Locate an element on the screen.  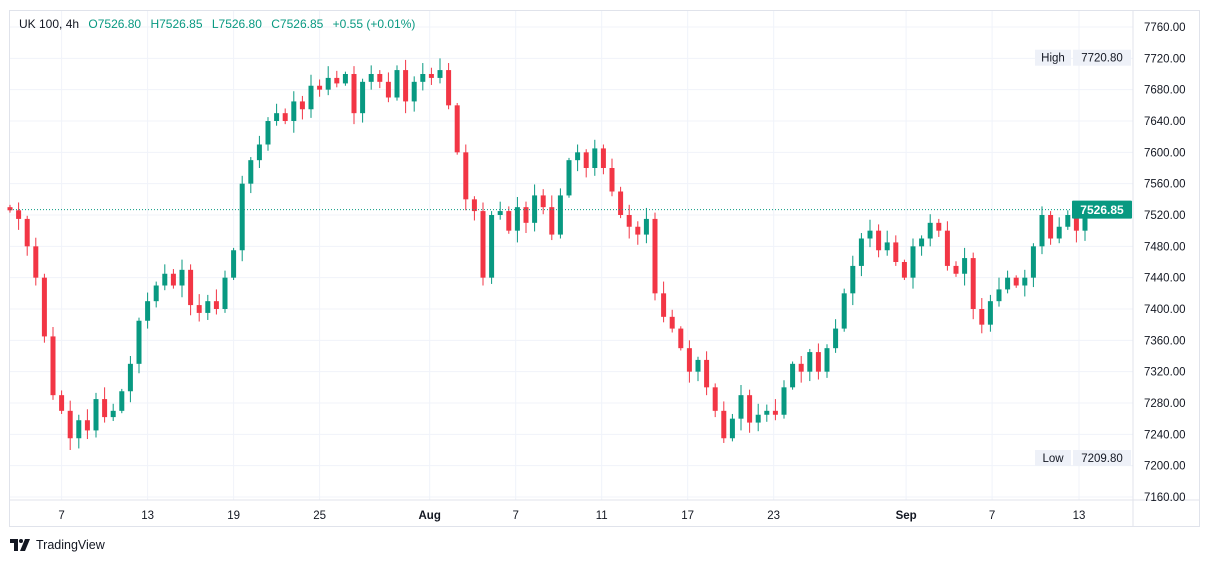
time-tick-label: 11 is located at coordinates (602, 516).